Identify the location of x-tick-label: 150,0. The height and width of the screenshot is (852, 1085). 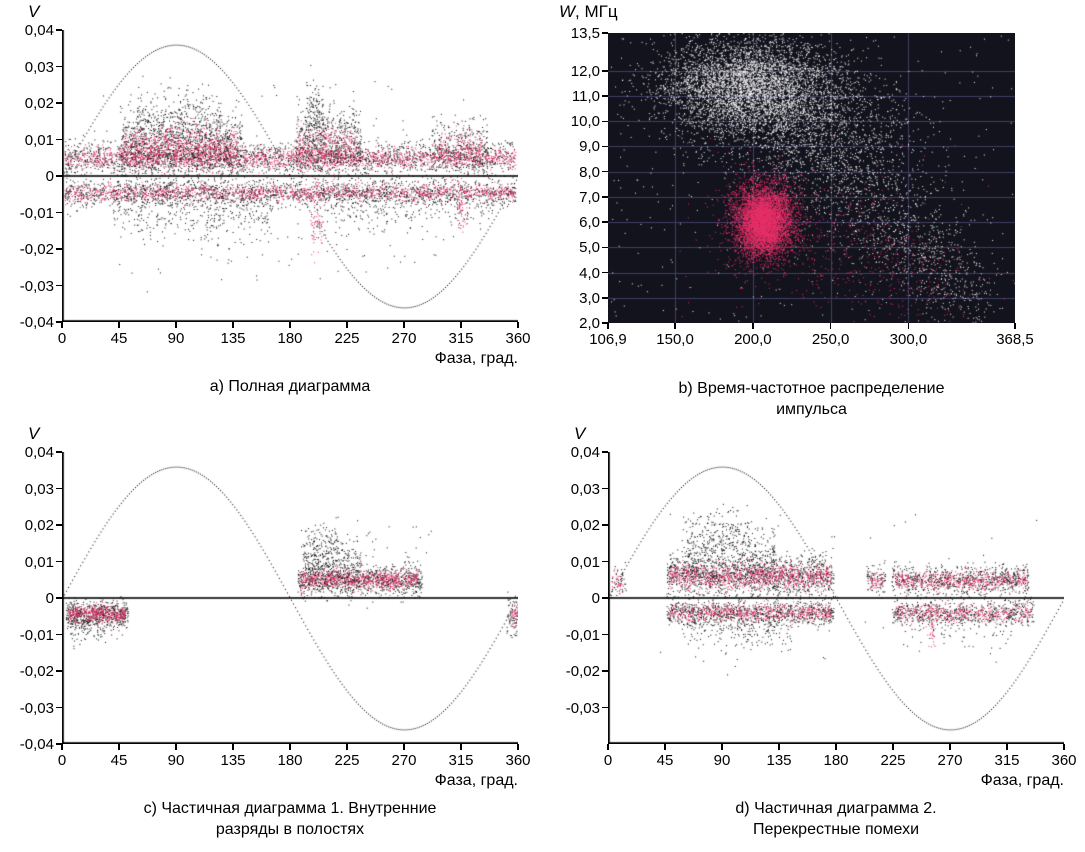
(675, 339).